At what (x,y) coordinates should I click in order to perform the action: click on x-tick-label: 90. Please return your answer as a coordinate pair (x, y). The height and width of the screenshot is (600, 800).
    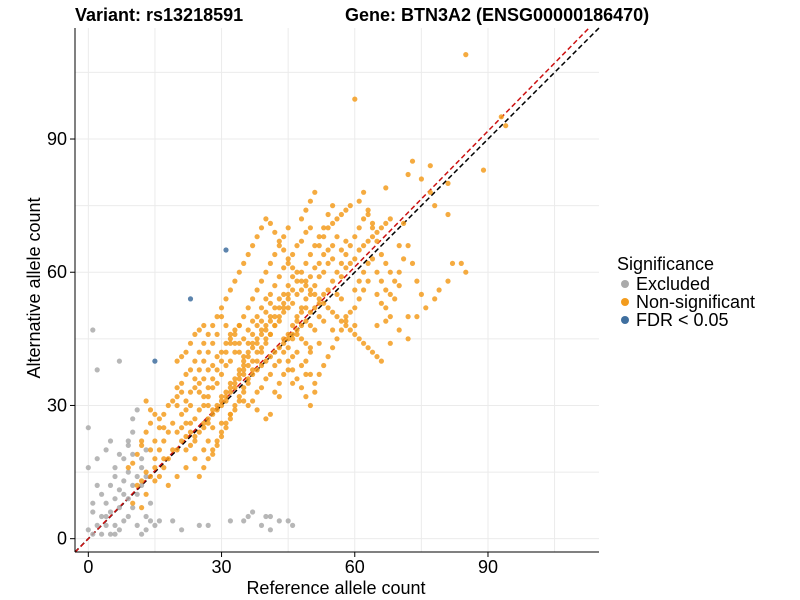
    Looking at the image, I should click on (488, 567).